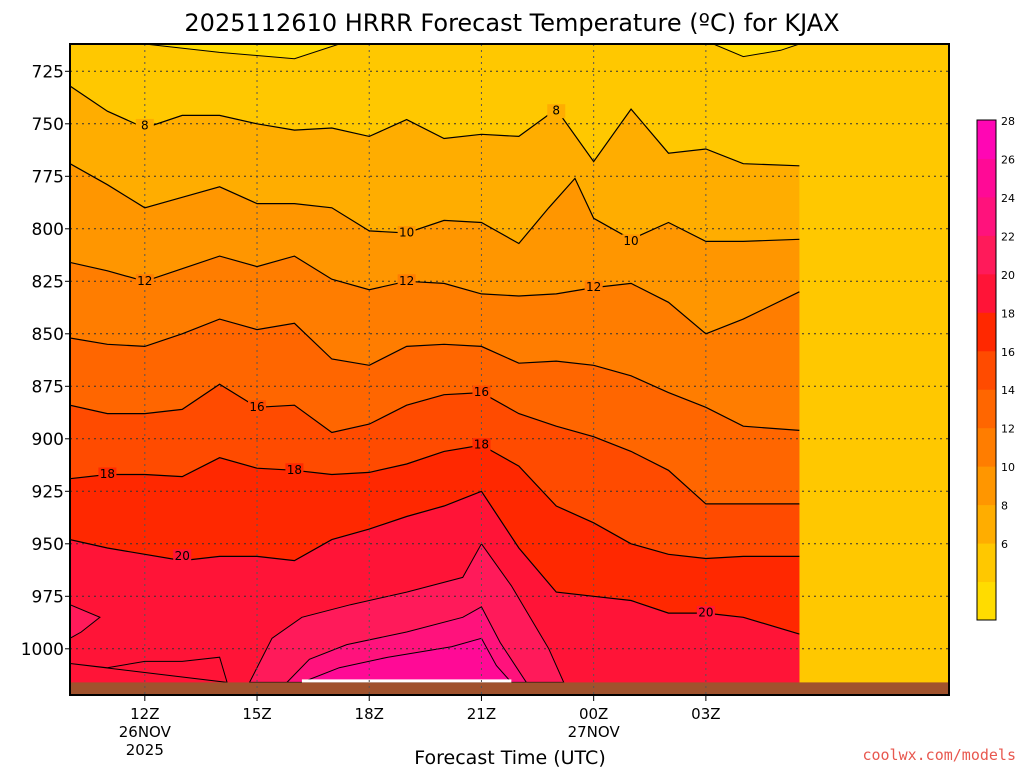 This screenshot has height=768, width=1024. What do you see at coordinates (1008, 121) in the screenshot?
I see `colorbar-tick-label: 28` at bounding box center [1008, 121].